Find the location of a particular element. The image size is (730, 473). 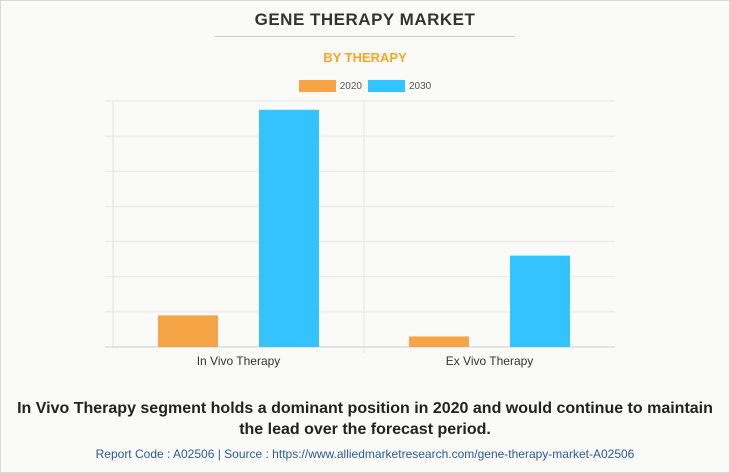

legend-label-2030: 2030 is located at coordinates (420, 86).